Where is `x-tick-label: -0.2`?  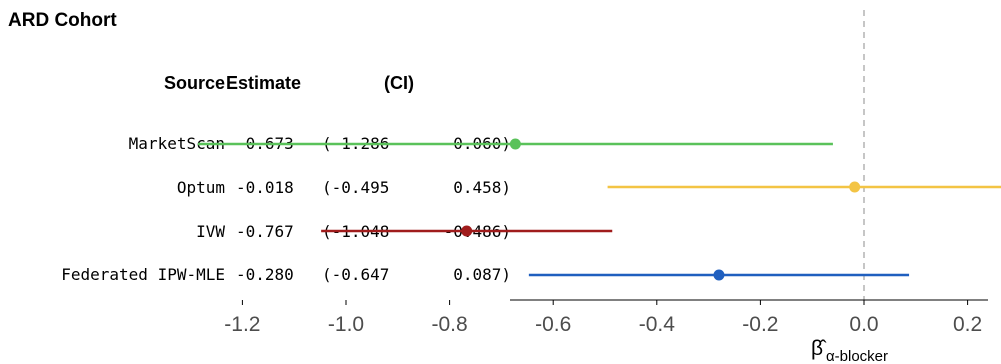 x-tick-label: -0.2 is located at coordinates (760, 324).